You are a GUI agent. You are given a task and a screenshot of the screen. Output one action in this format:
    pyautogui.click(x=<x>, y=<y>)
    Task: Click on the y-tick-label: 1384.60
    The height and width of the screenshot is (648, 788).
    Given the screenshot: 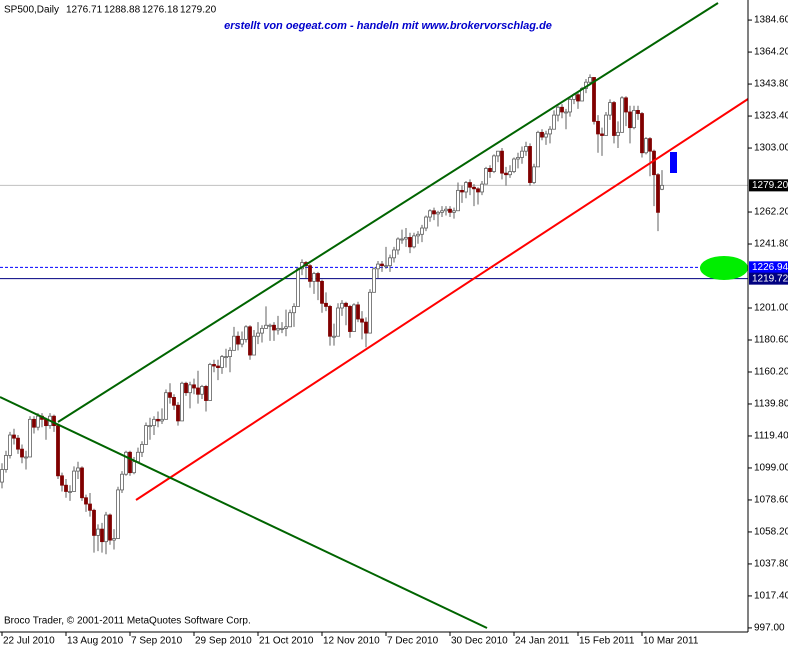 What is the action you would take?
    pyautogui.click(x=771, y=20)
    